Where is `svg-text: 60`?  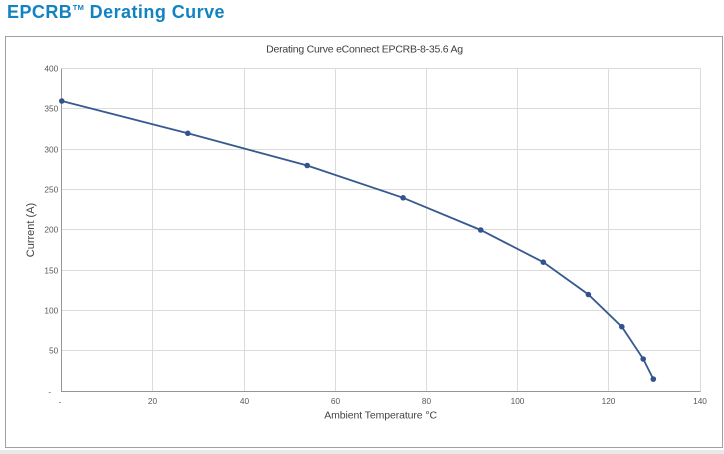
svg-text: 60 is located at coordinates (336, 401).